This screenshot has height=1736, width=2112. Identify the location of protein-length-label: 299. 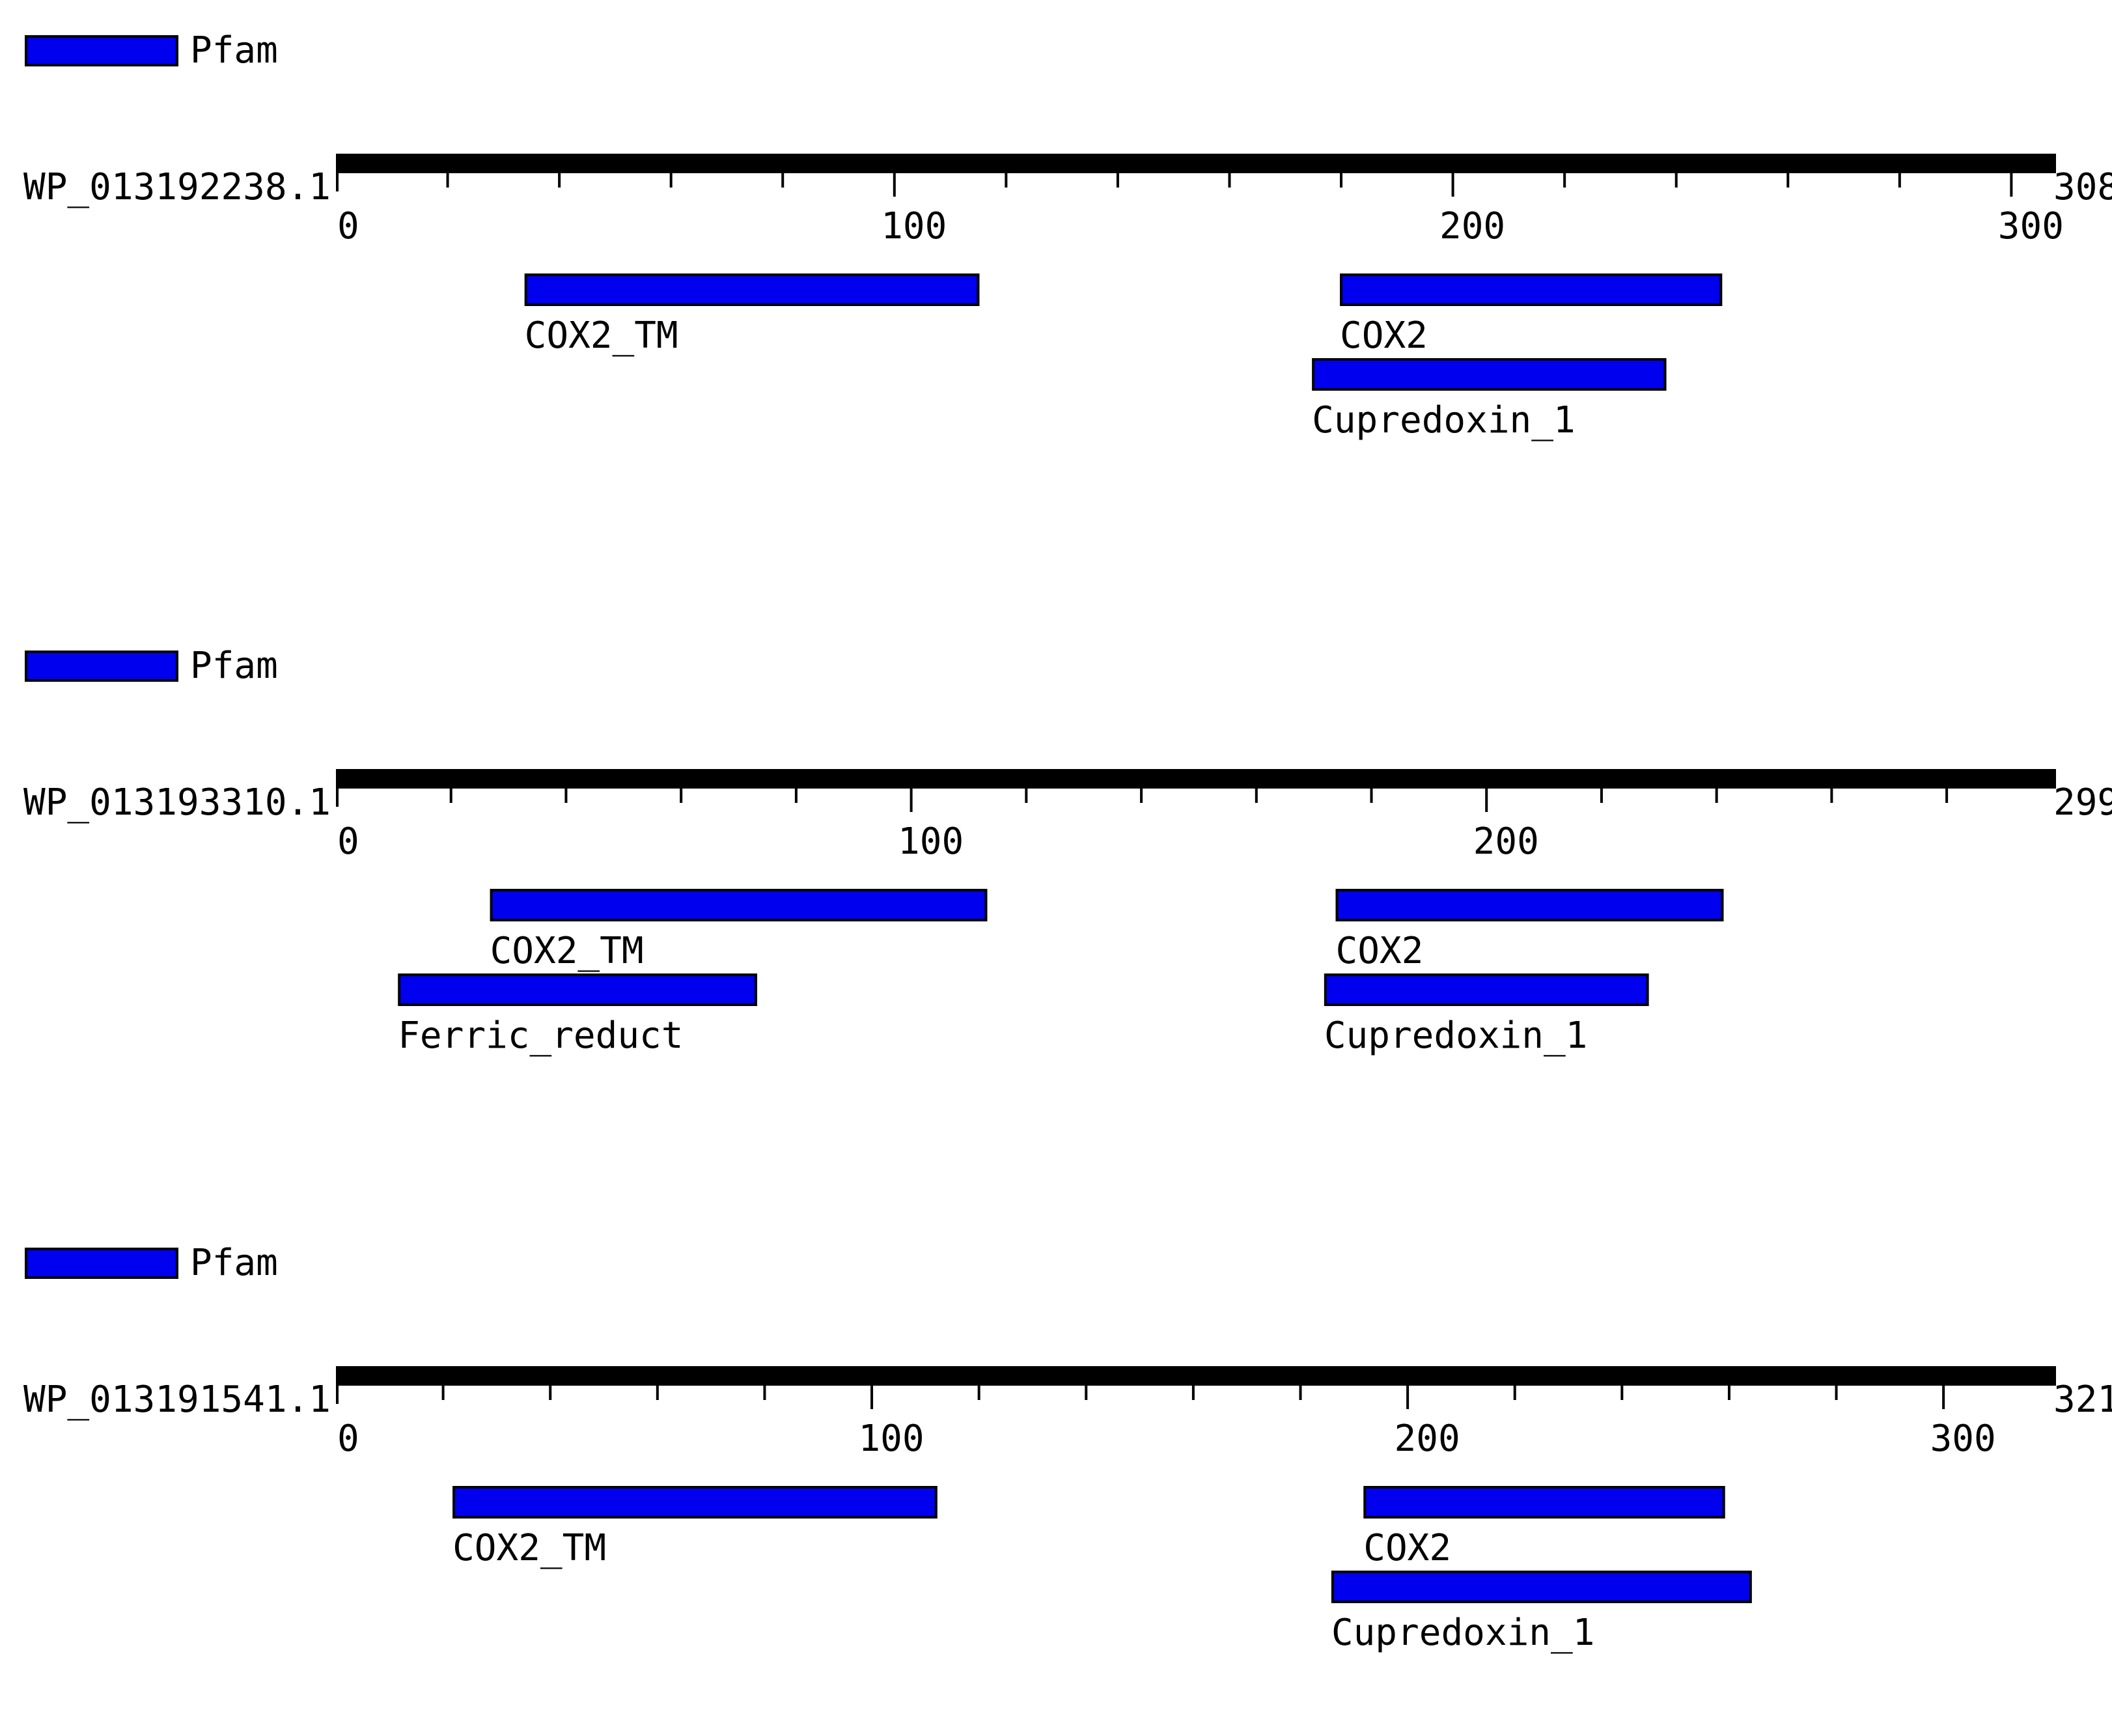
(2082, 803).